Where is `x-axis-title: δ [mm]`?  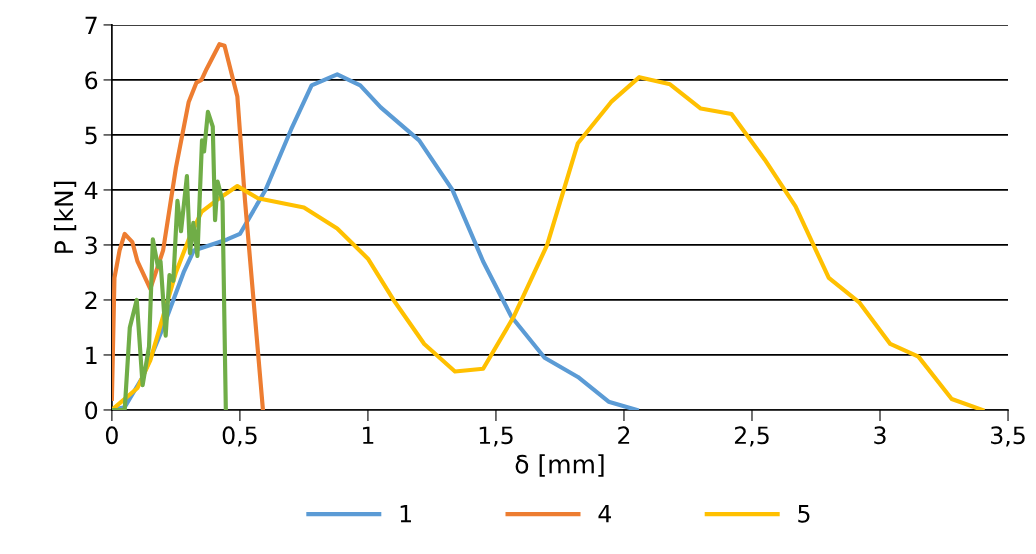 x-axis-title: δ [mm] is located at coordinates (559, 465).